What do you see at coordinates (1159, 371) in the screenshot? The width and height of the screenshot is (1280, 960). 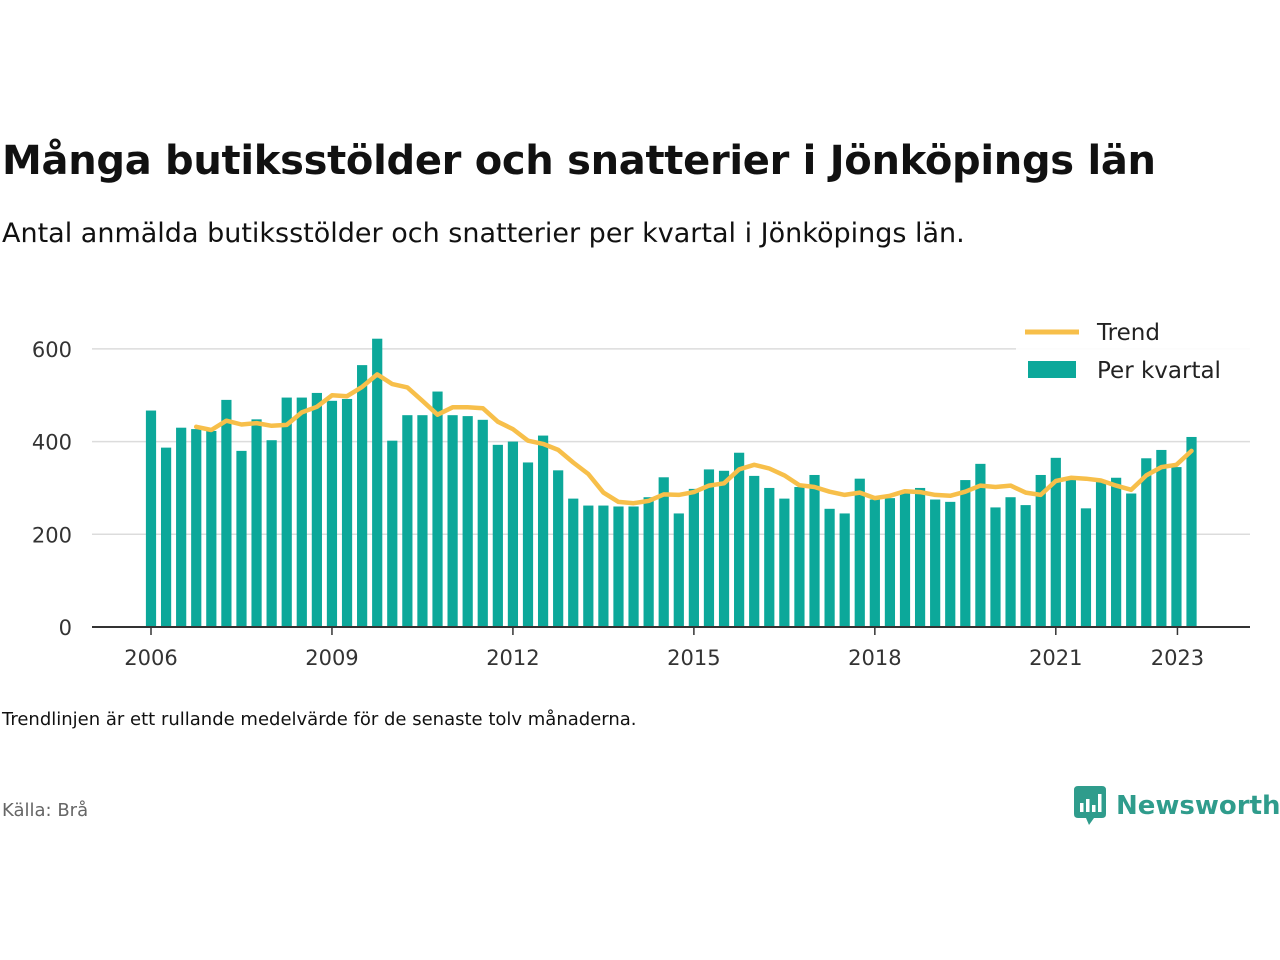 I see `legend-bar-label: Per kvartal` at bounding box center [1159, 371].